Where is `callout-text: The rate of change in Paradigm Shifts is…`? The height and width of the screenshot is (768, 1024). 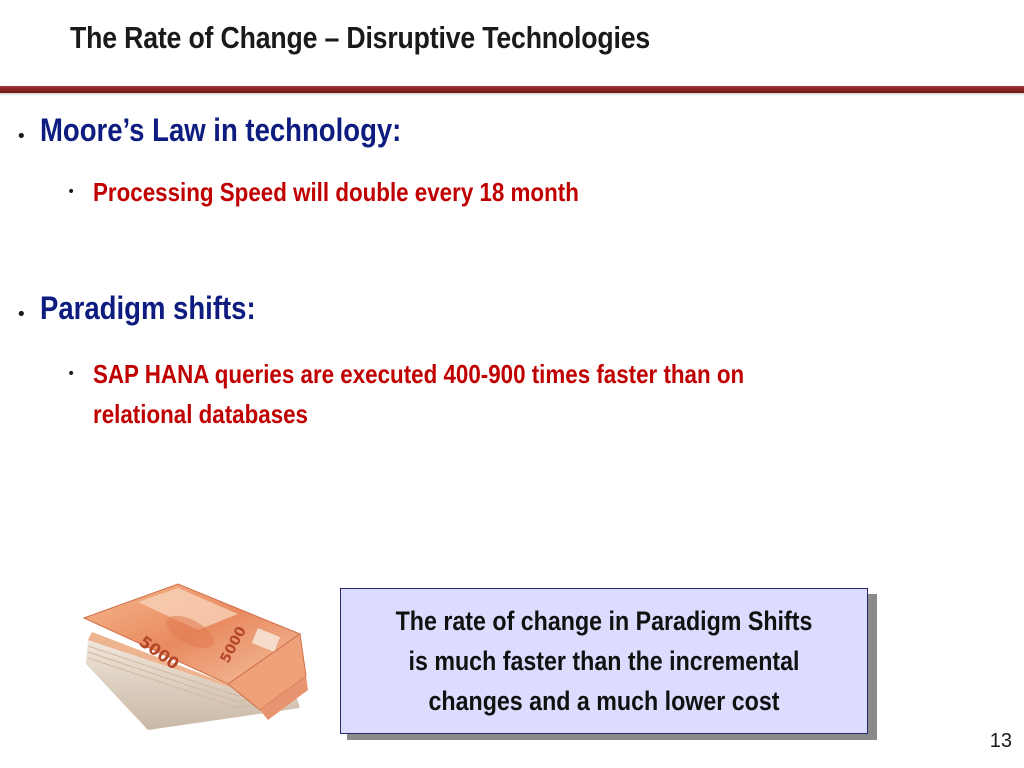
callout-text: The rate of change in Paradigm Shifts is… is located at coordinates (604, 661).